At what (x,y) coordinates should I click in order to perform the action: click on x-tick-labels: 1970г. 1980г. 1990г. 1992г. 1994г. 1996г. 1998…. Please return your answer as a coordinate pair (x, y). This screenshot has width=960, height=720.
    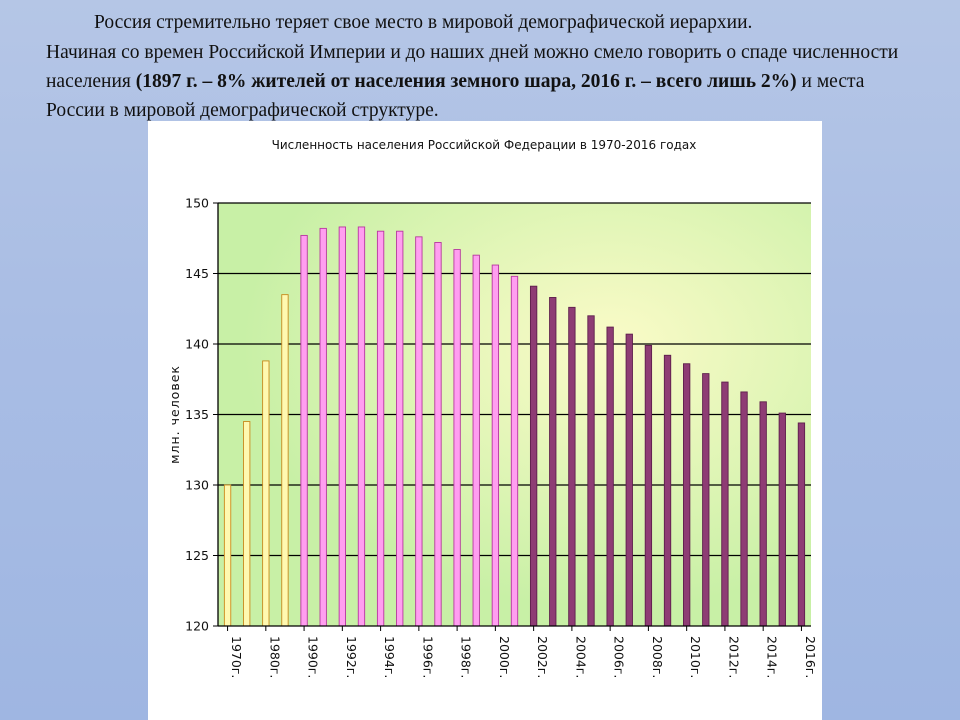
    Looking at the image, I should click on (522, 652).